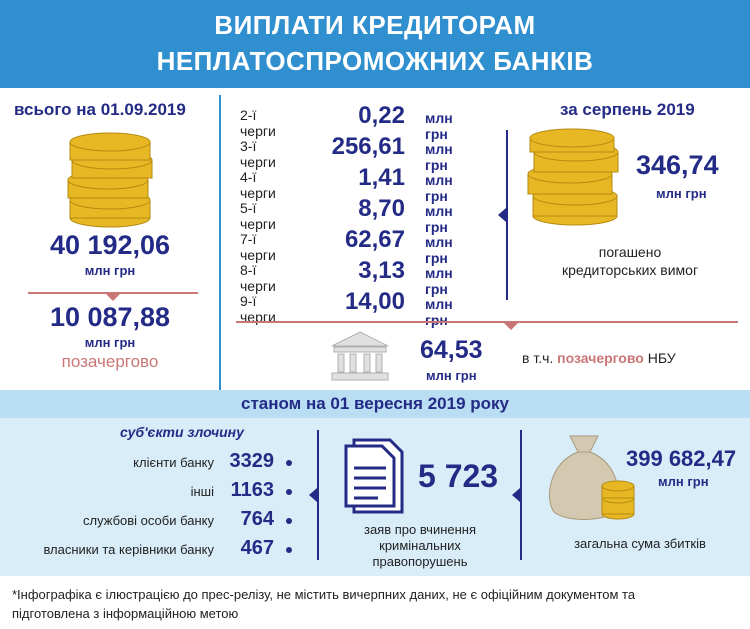  I want to click on queue-value: 62,67, so click(374, 239).